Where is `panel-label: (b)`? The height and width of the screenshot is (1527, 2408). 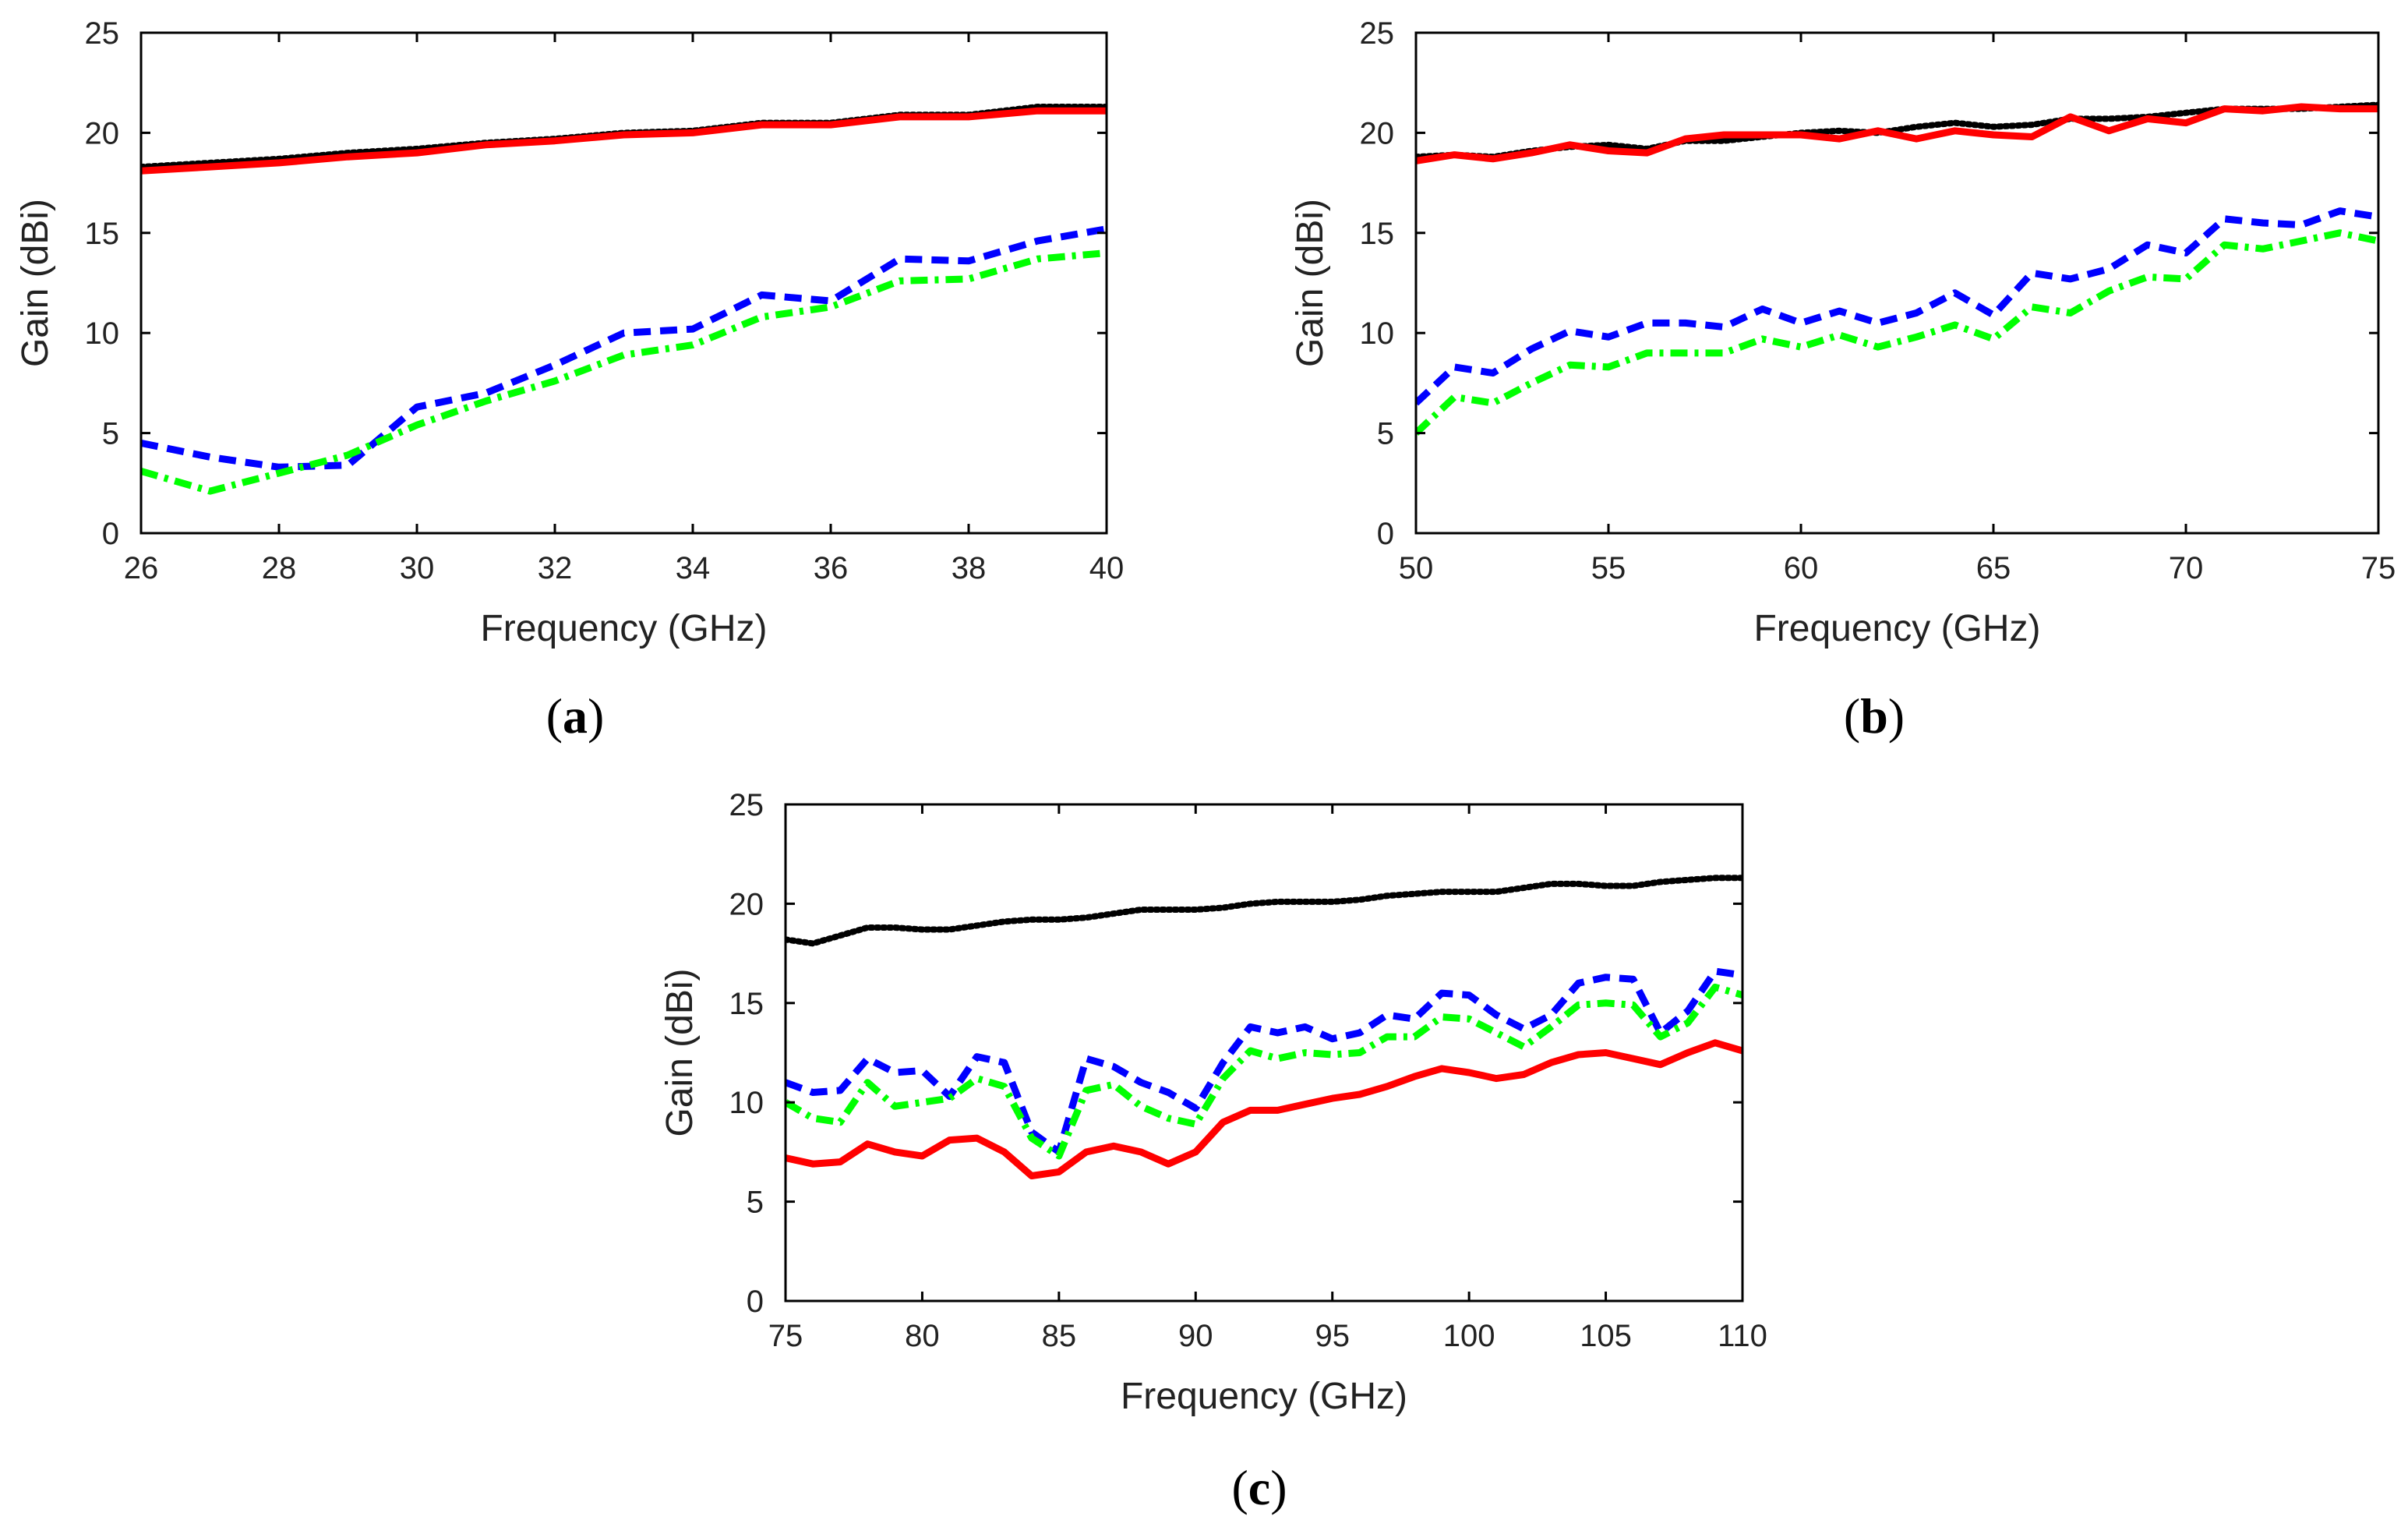 panel-label: (b) is located at coordinates (1874, 716).